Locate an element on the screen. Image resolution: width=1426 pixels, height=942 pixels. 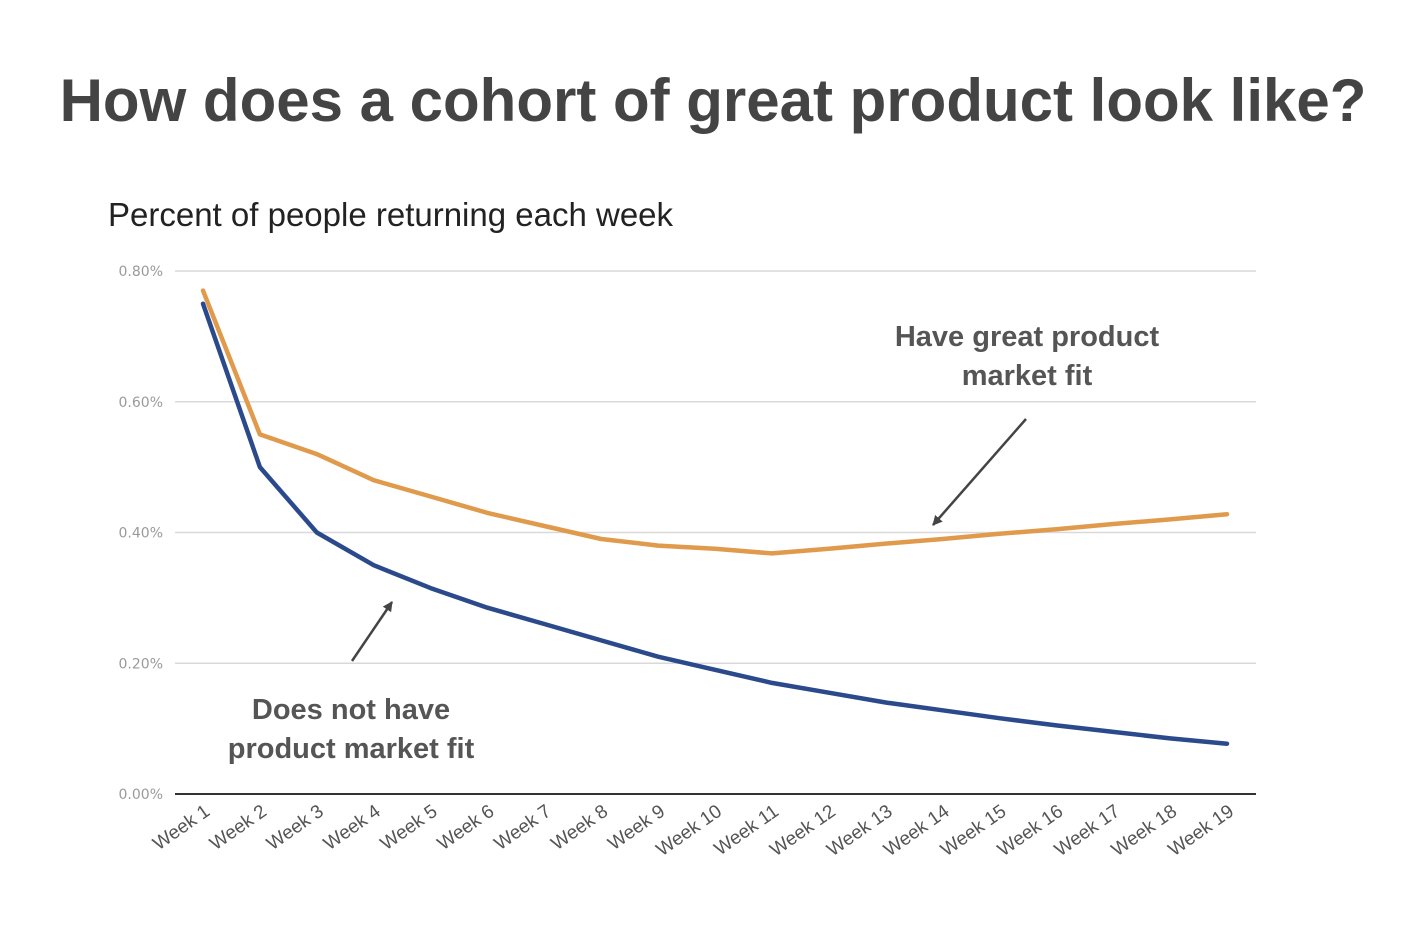
annotation-label: Have great product is located at coordinates (1027, 337).